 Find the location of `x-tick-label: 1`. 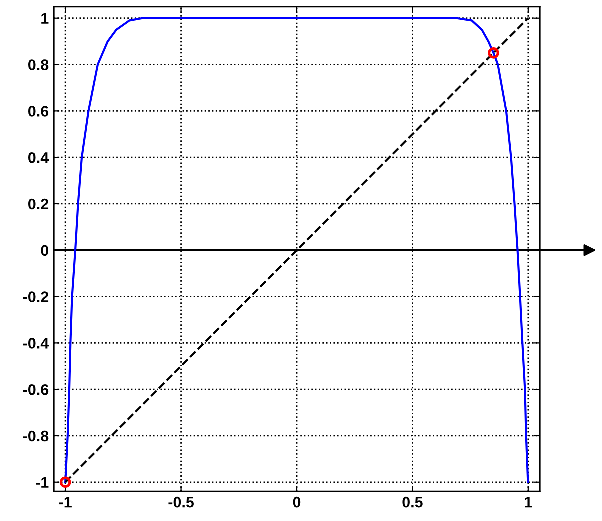

x-tick-label: 1 is located at coordinates (528, 502).